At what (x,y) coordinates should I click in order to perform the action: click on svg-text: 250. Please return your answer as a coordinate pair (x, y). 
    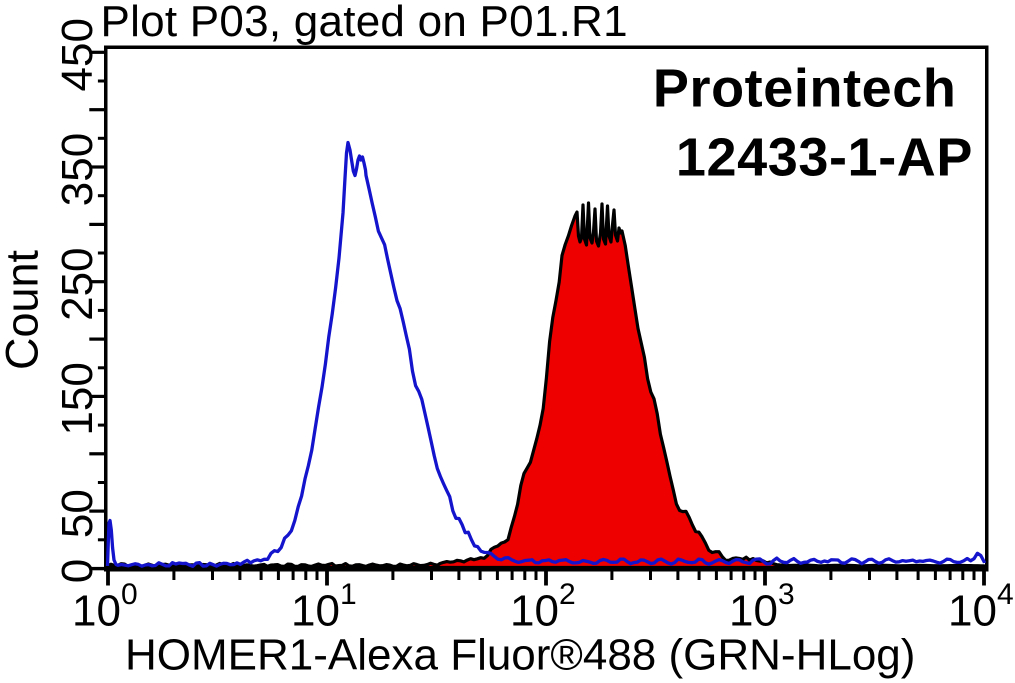
    Looking at the image, I should click on (77, 283).